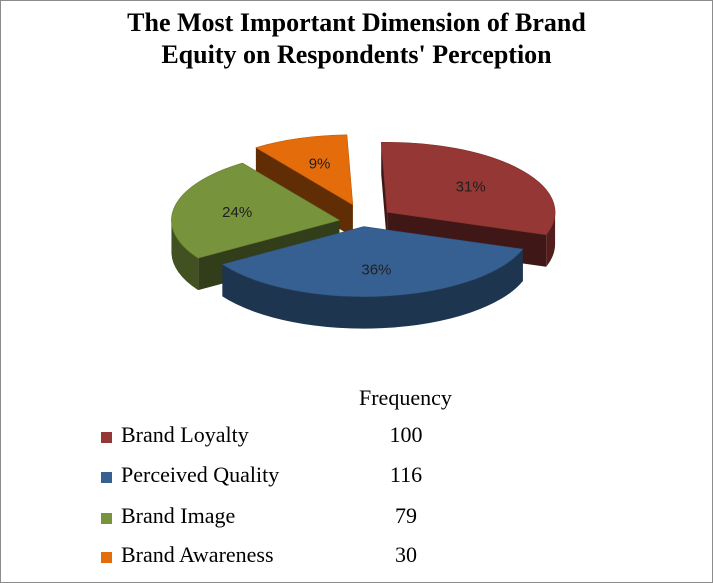 Image resolution: width=713 pixels, height=583 pixels. Describe the element at coordinates (237, 212) in the screenshot. I see `pie-label-brand-image: 24%` at that location.